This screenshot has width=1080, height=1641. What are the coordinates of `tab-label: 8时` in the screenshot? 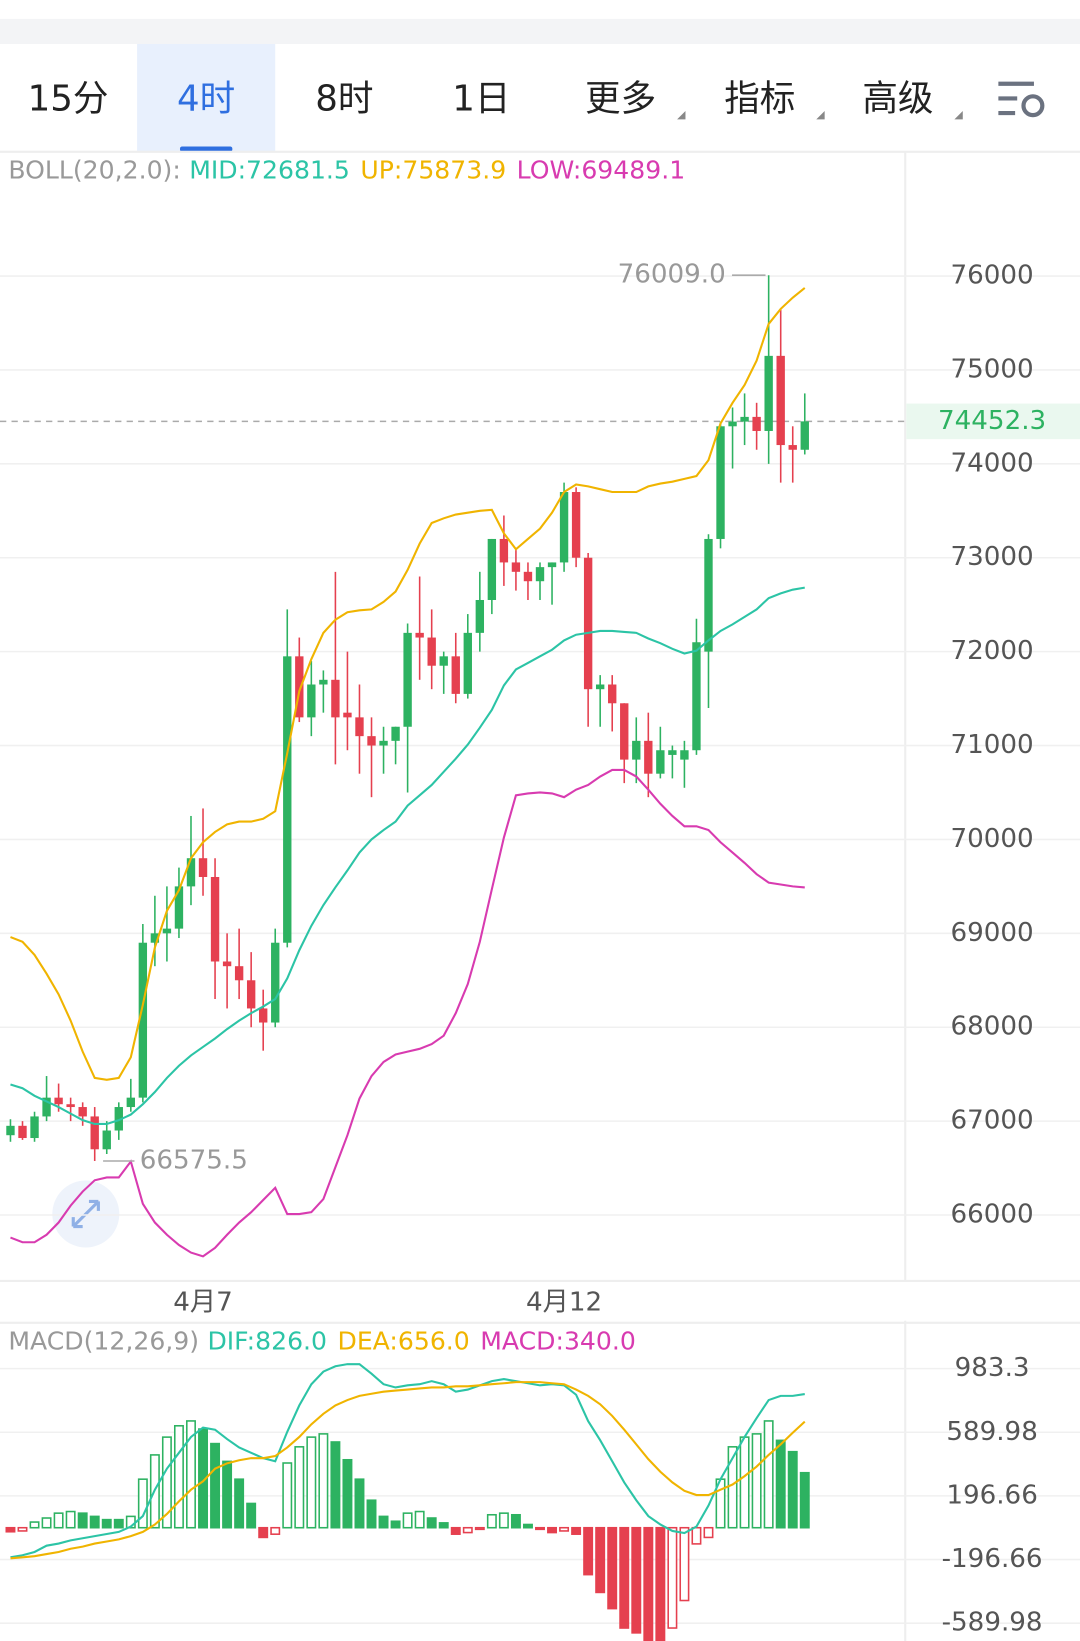 It's located at (344, 99).